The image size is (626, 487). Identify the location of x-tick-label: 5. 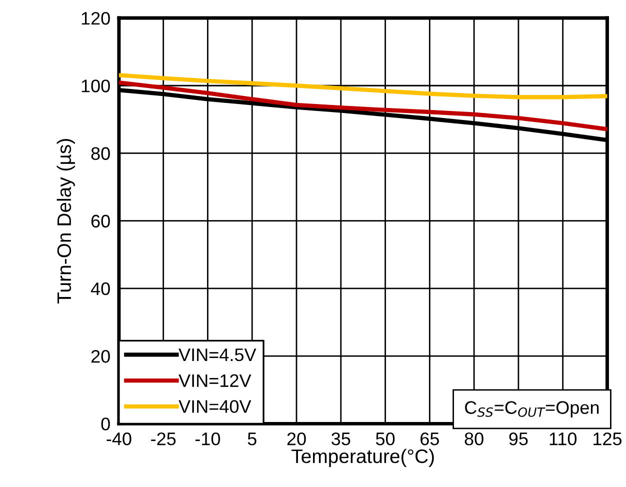
(252, 439).